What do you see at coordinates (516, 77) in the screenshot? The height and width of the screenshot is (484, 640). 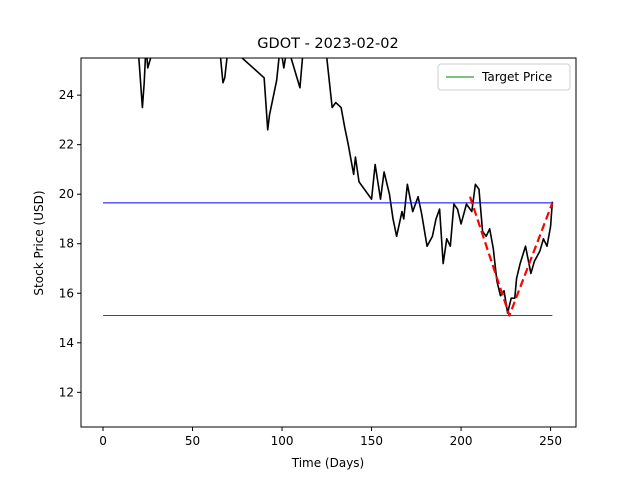 I see `legend-label: Target Price` at bounding box center [516, 77].